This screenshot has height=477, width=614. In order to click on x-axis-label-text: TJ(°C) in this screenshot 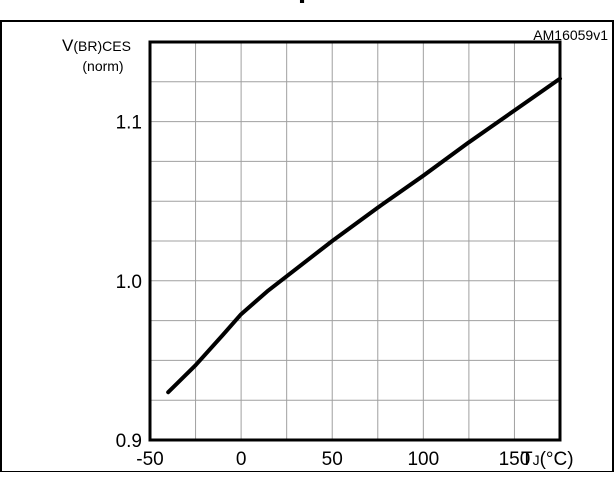, I will do `click(547, 459)`.